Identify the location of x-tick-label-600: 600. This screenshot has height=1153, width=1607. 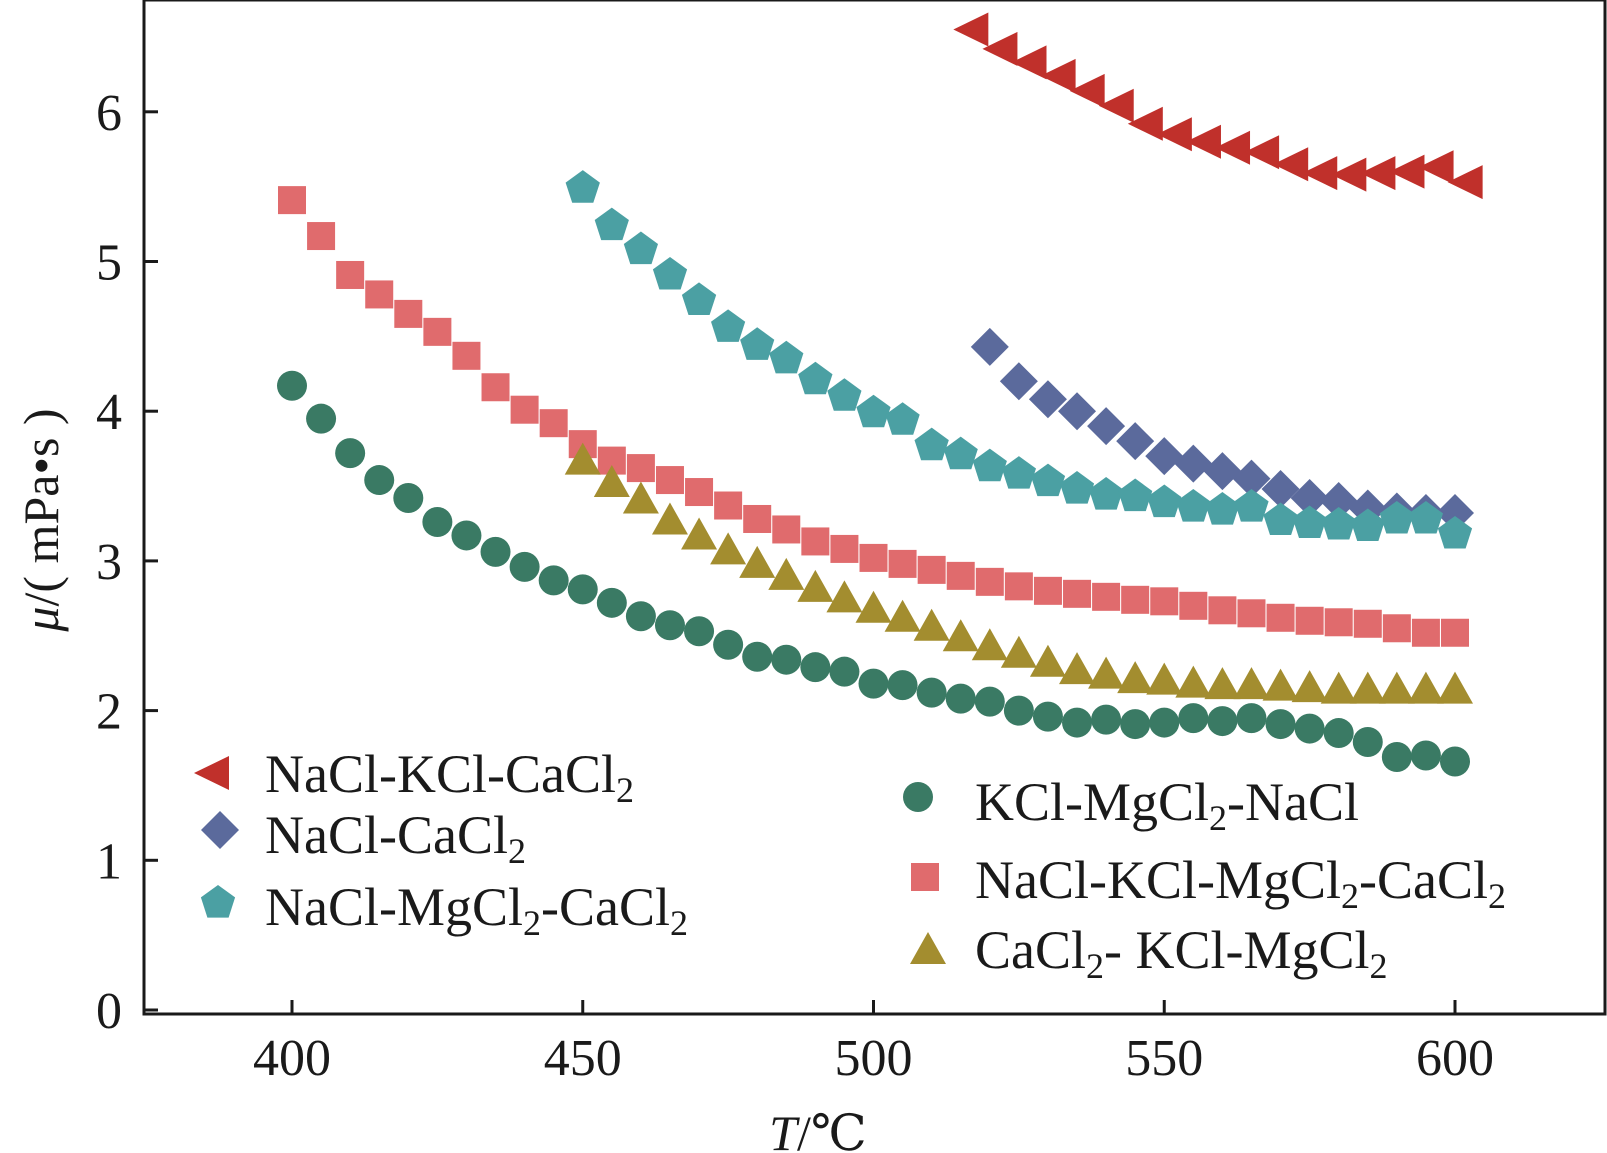
(1455, 1058).